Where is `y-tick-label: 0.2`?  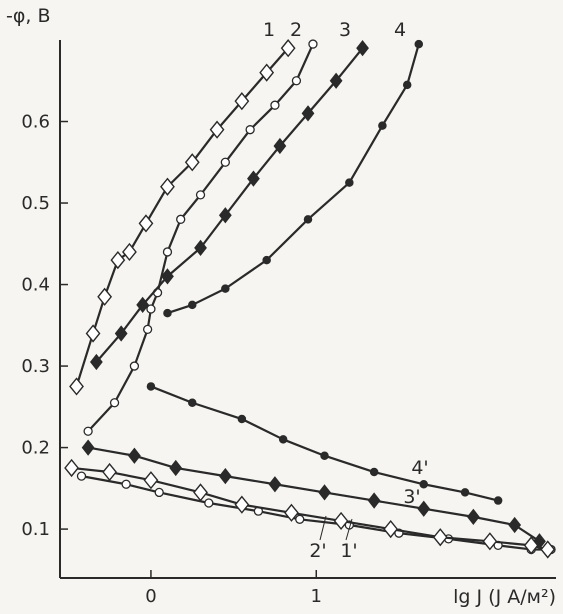
y-tick-label: 0.2 is located at coordinates (35, 448).